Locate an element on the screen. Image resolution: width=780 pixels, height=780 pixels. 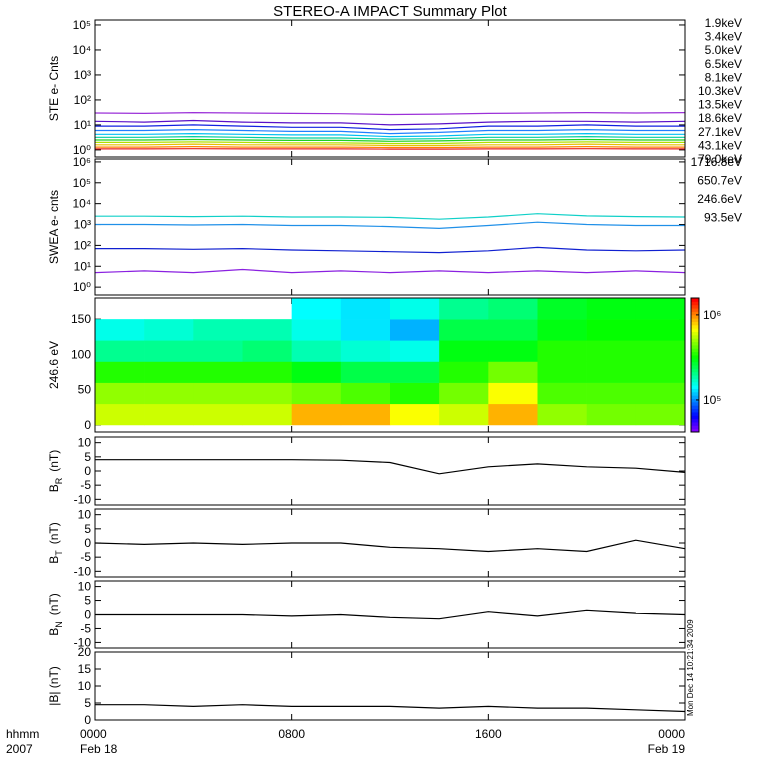
y-tick-label: 10⁴ is located at coordinates (81, 204).